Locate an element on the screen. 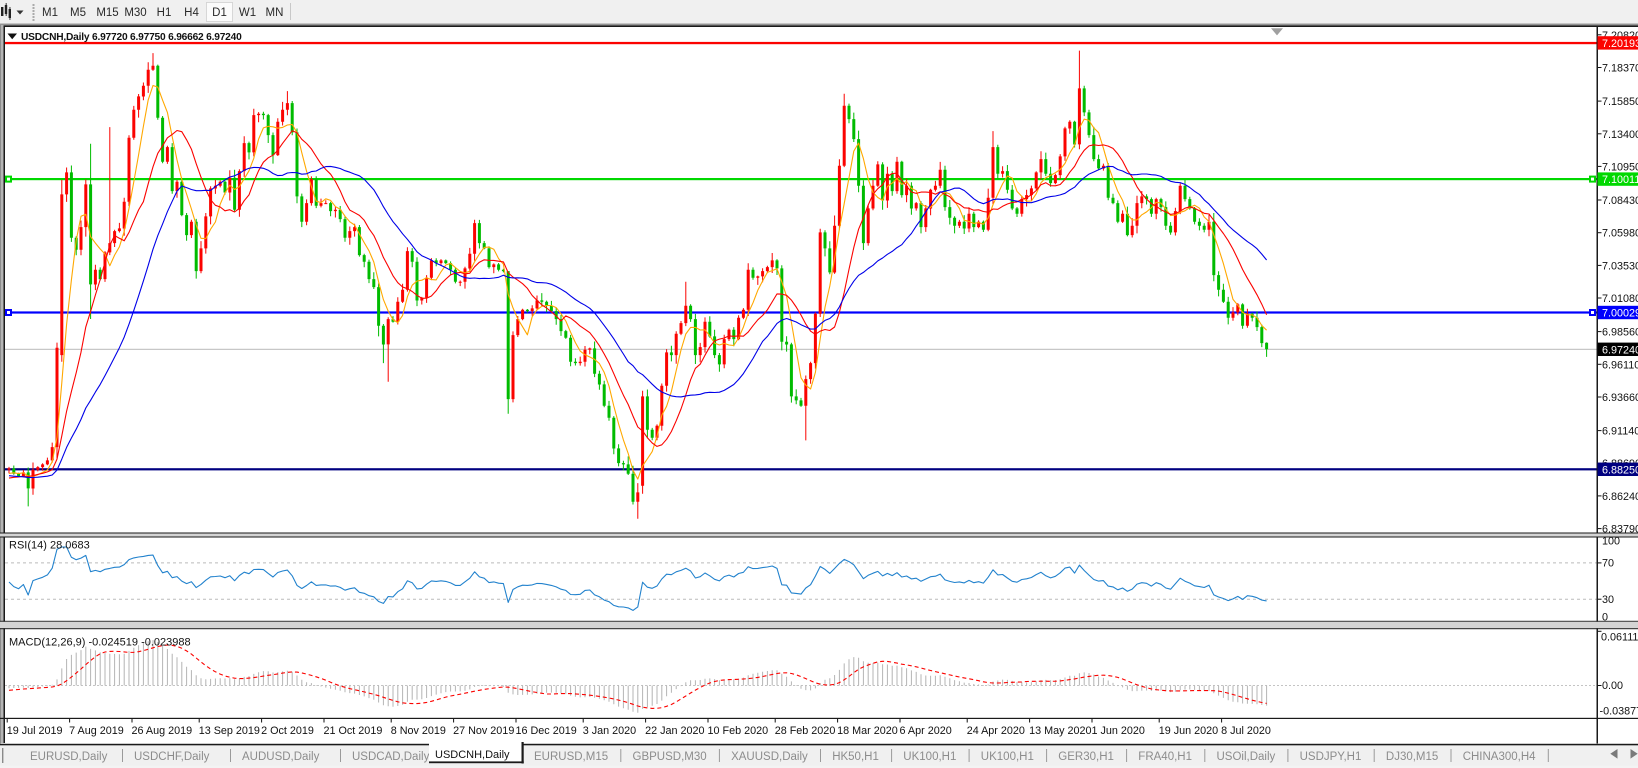 The height and width of the screenshot is (768, 1638). svg-text: H1 is located at coordinates (164, 13).